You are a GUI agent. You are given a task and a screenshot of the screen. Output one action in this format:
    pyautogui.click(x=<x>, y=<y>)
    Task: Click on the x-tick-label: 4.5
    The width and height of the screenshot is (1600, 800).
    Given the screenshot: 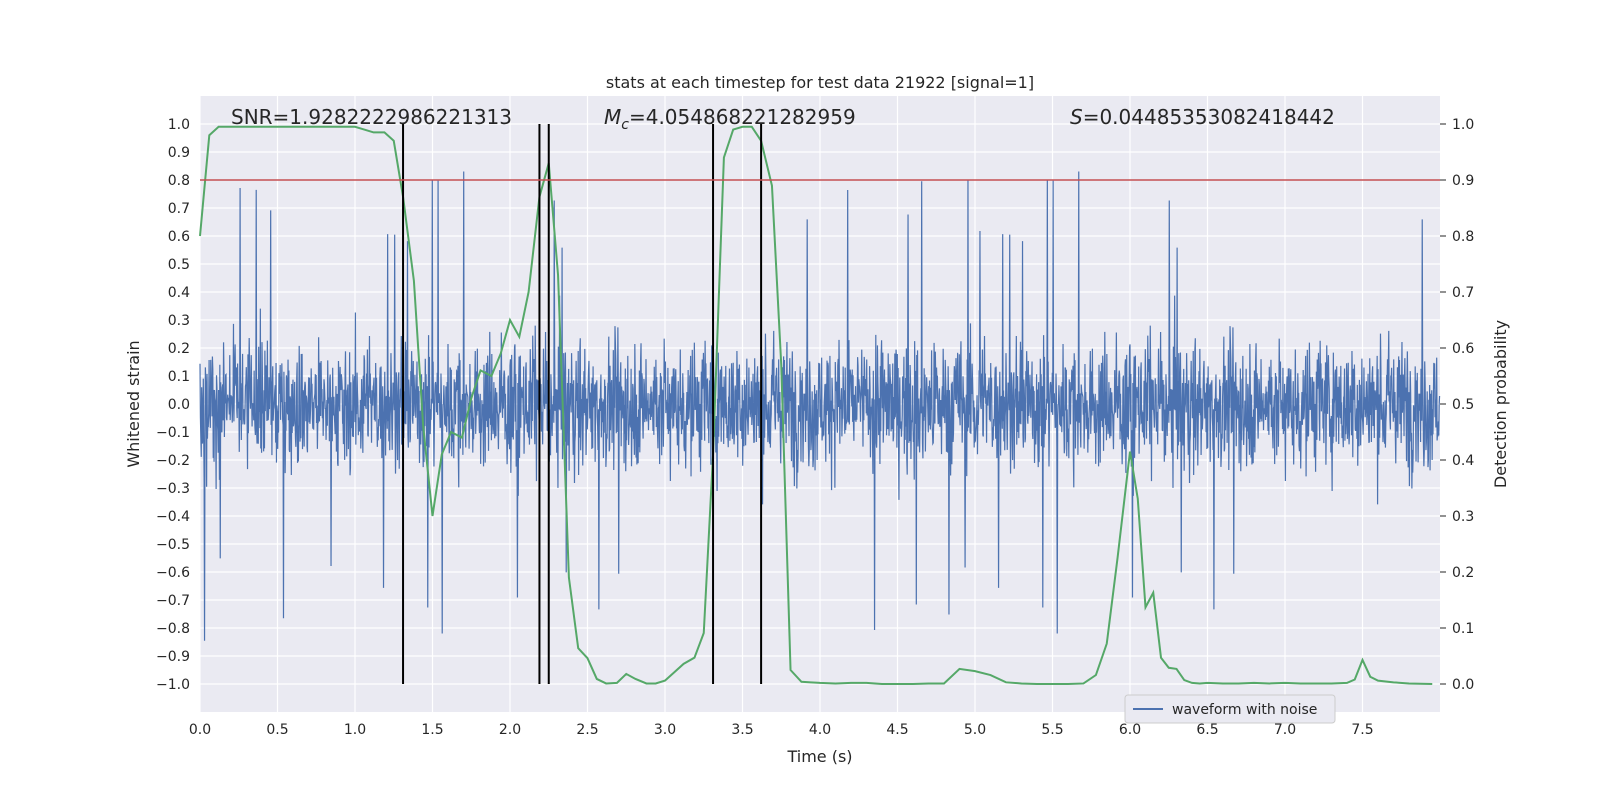 What is the action you would take?
    pyautogui.click(x=897, y=730)
    